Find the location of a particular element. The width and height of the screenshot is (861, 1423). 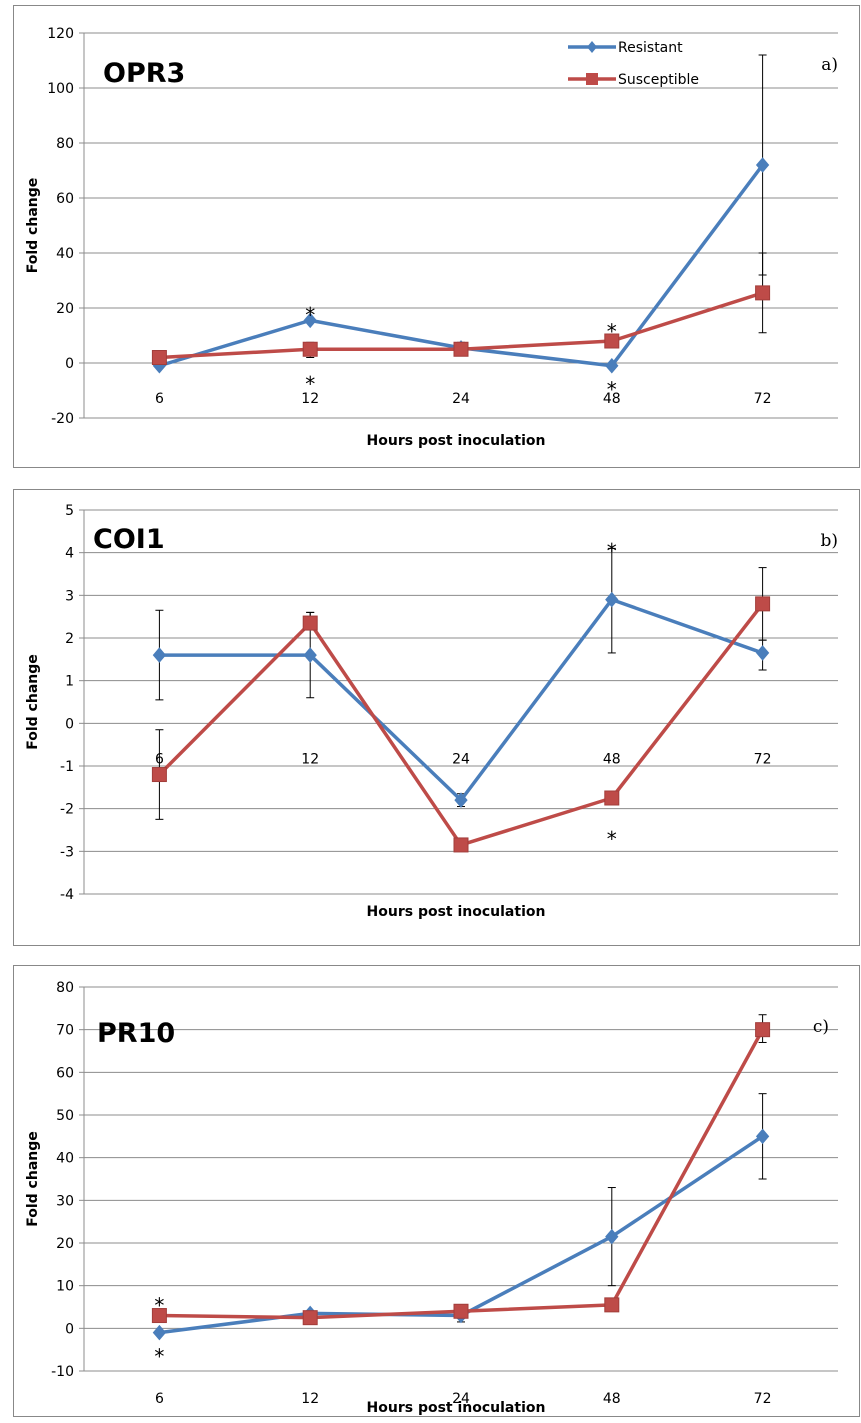

panel-label: b) is located at coordinates (829, 541).